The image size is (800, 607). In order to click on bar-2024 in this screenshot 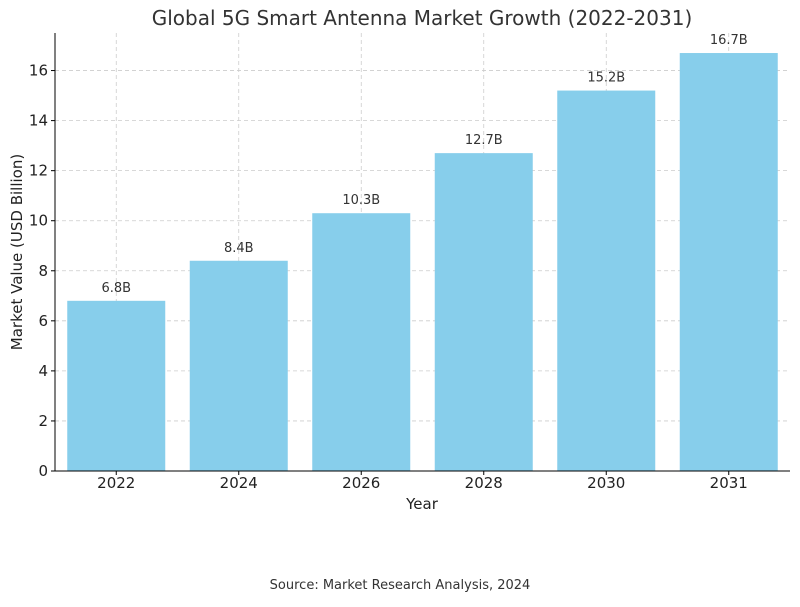, I will do `click(238, 365)`.